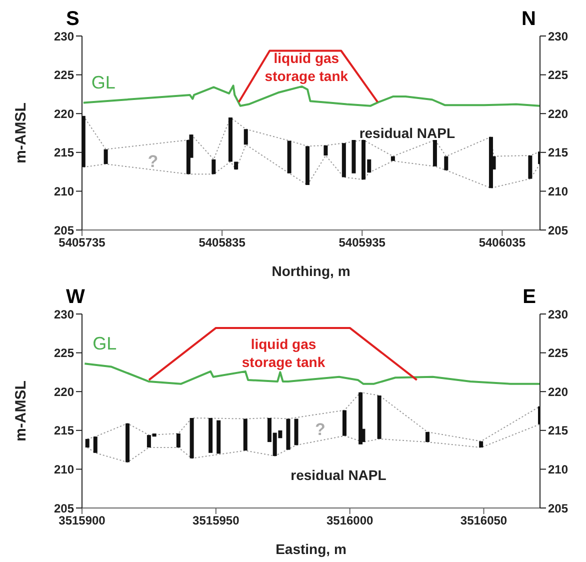 The image size is (586, 562). Describe the element at coordinates (216, 521) in the screenshot. I see `x-tick-label: 3515950` at that location.